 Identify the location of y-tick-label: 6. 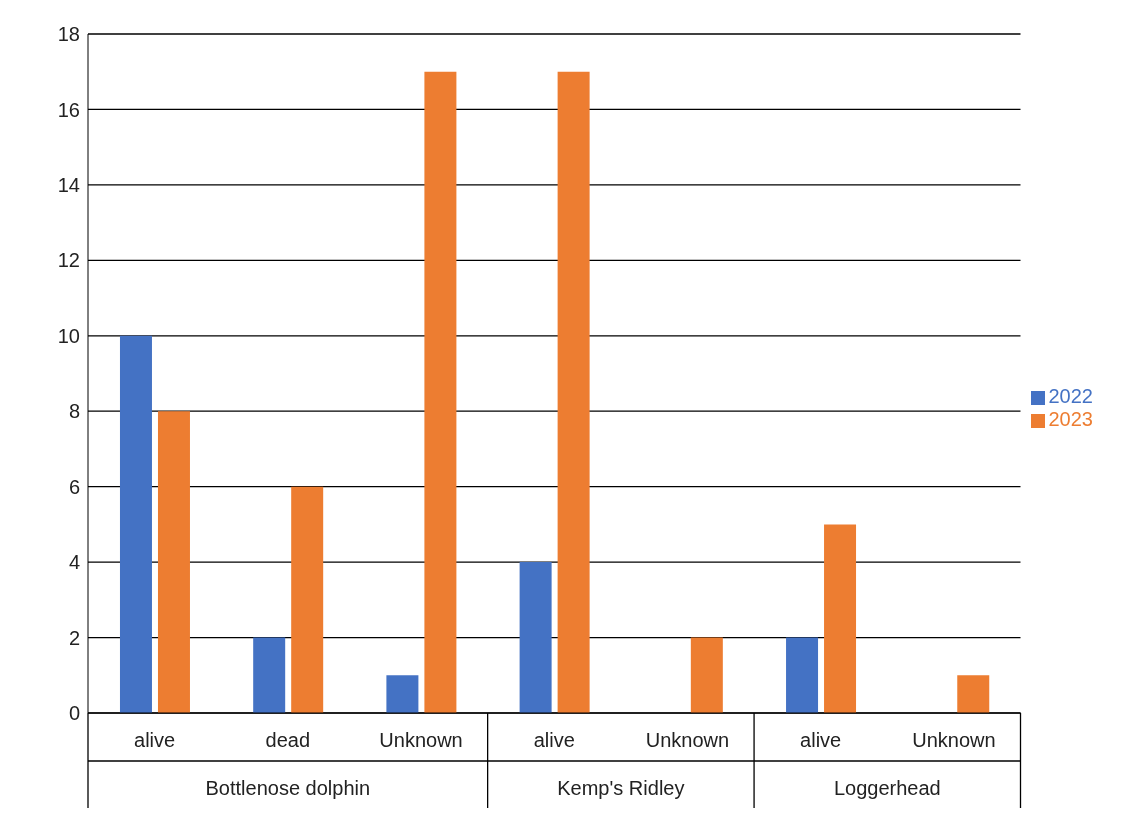
(74, 486).